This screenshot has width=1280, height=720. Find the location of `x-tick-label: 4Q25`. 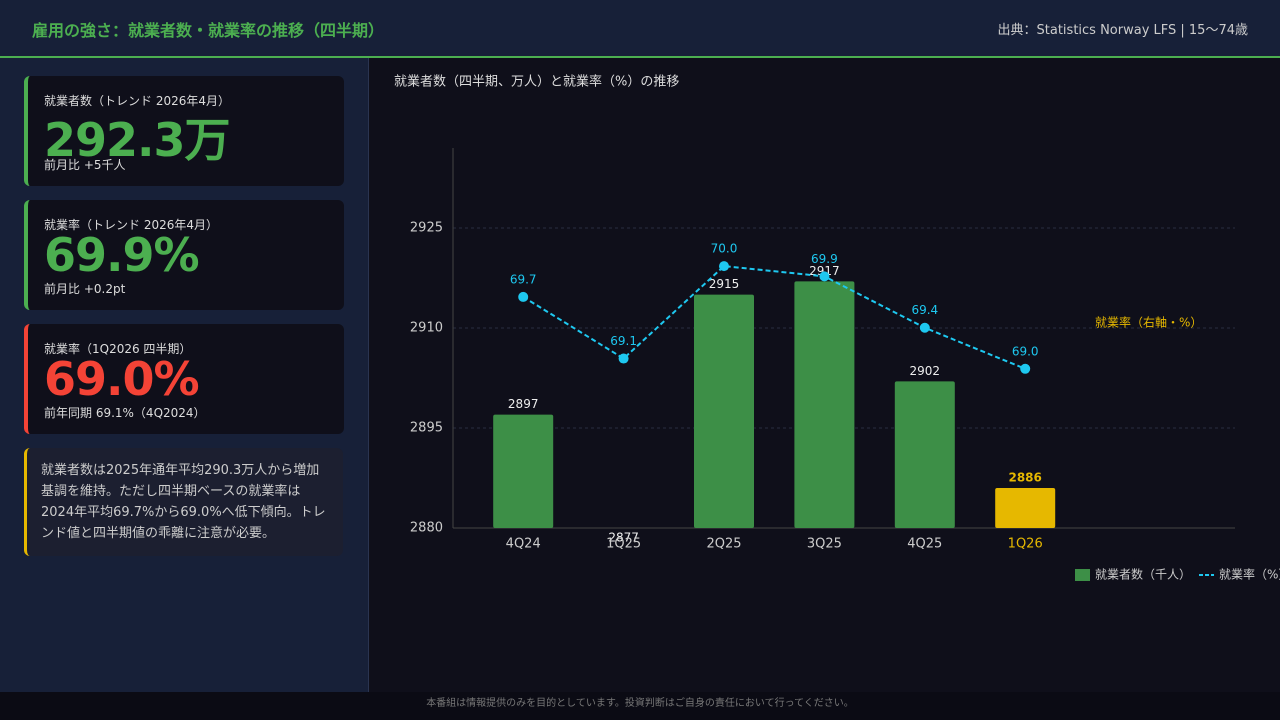

x-tick-label: 4Q25 is located at coordinates (924, 544).